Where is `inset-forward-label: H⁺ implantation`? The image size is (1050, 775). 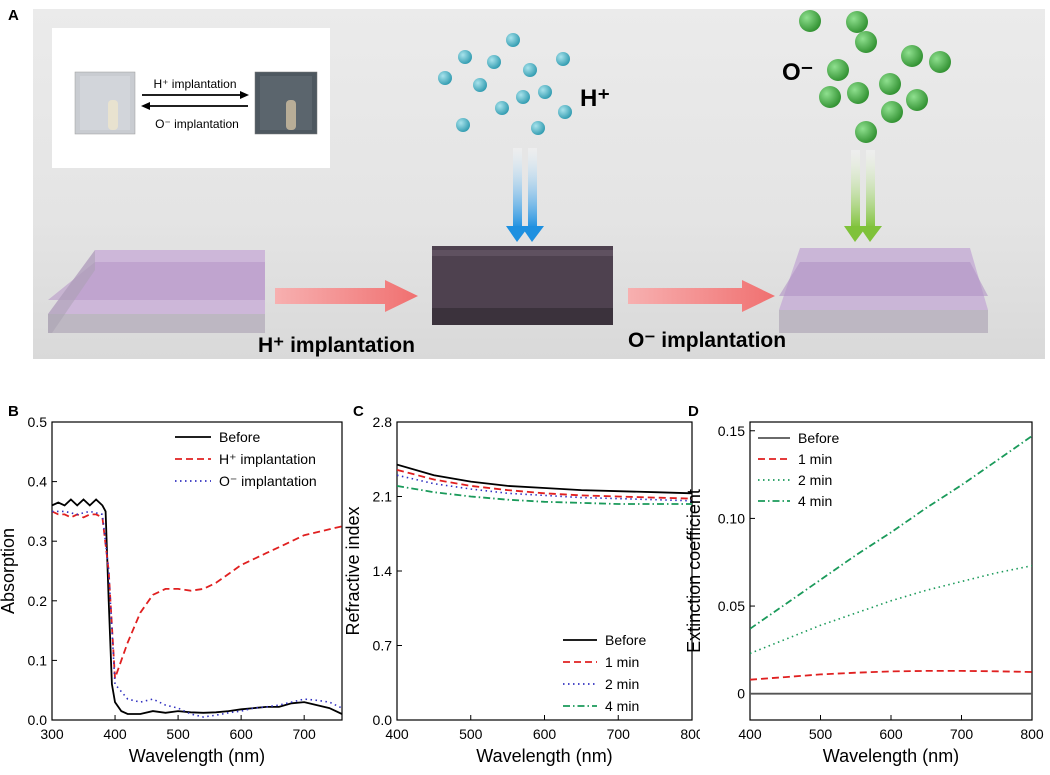 inset-forward-label: H⁺ implantation is located at coordinates (194, 84).